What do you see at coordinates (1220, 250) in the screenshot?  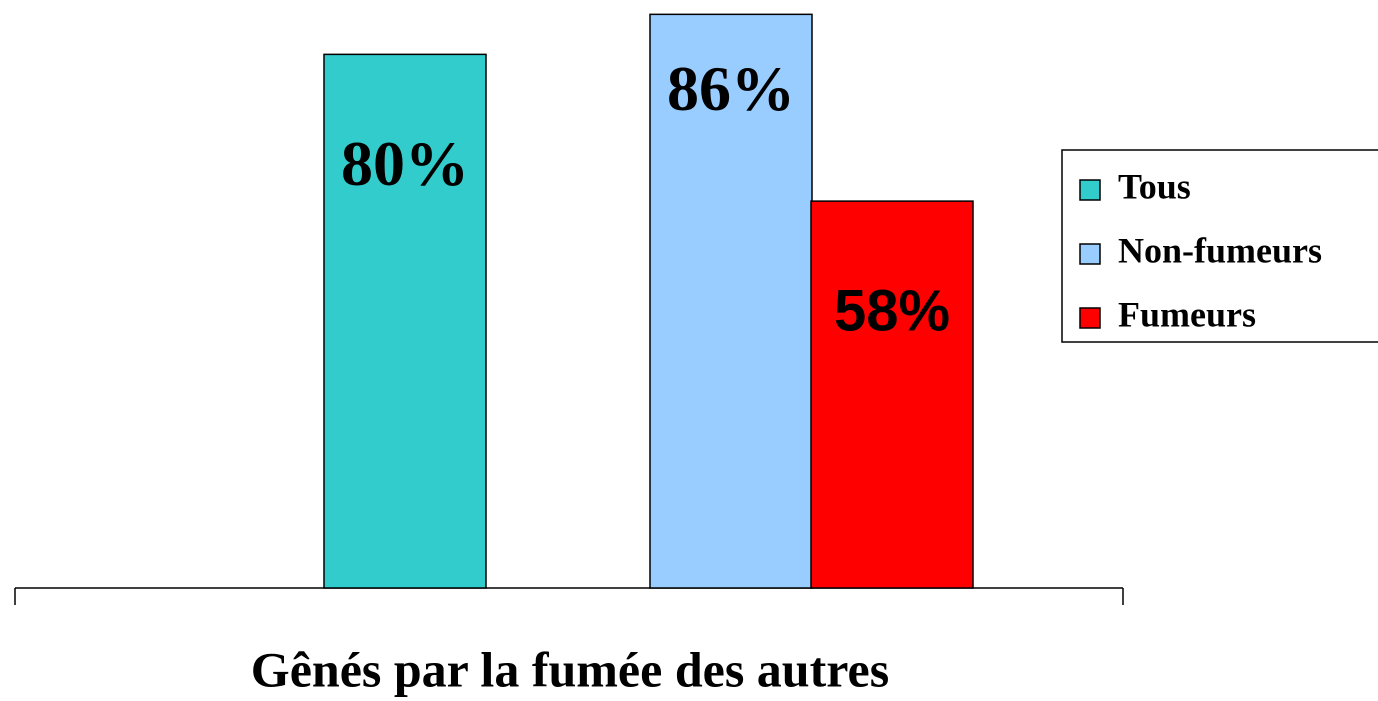 I see `legend-label: Non-fumeurs` at bounding box center [1220, 250].